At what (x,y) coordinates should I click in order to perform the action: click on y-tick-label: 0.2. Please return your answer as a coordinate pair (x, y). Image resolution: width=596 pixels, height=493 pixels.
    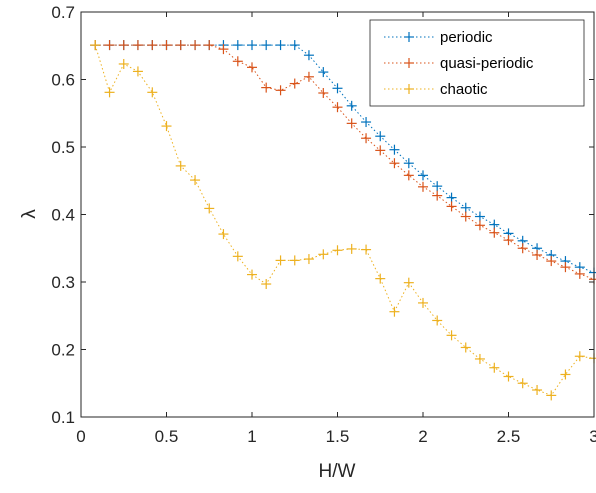
    Looking at the image, I should click on (63, 350).